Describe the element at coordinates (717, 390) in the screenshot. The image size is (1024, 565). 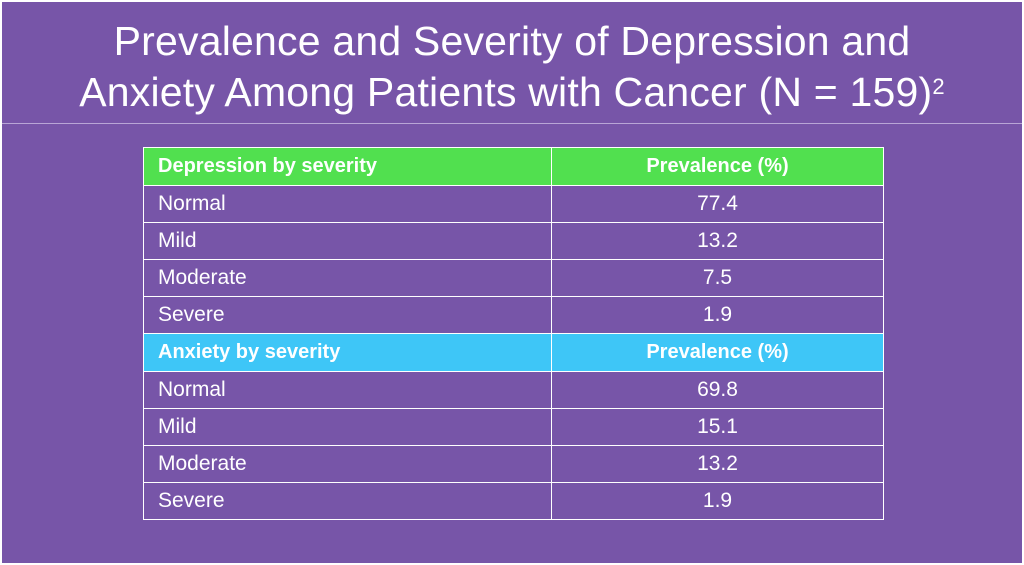
I see `row-value: 69.8` at that location.